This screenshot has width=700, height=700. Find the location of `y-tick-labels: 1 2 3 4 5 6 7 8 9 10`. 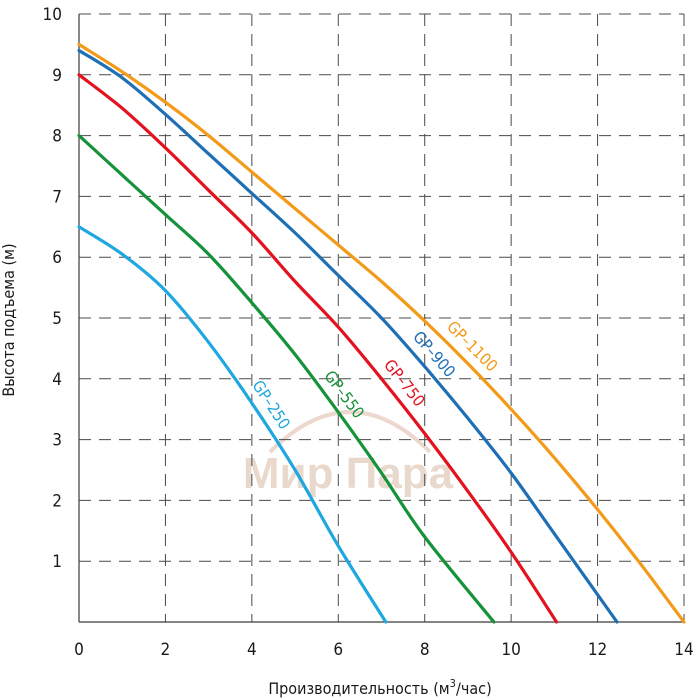

y-tick-labels: 1 2 3 4 5 6 7 8 9 10 is located at coordinates (52, 288).